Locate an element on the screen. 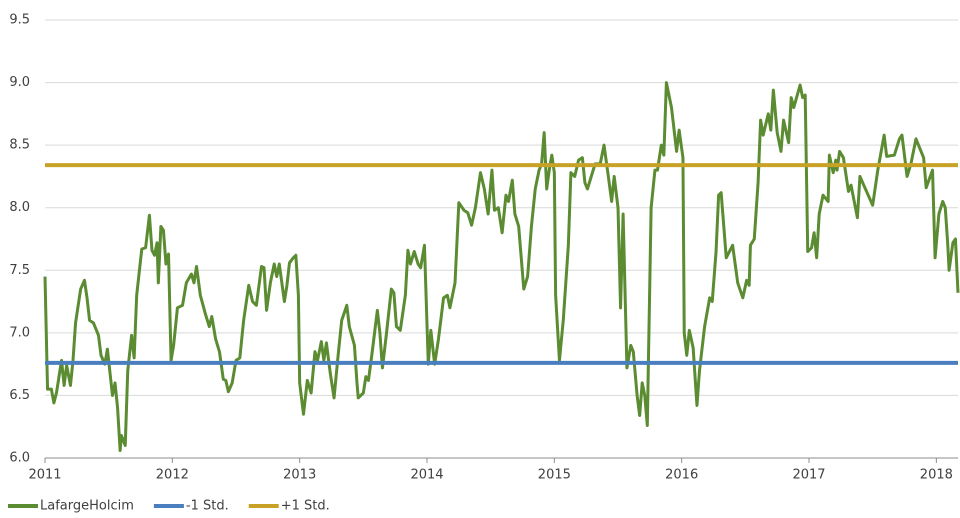  x-tick-label: 2016 is located at coordinates (681, 475).